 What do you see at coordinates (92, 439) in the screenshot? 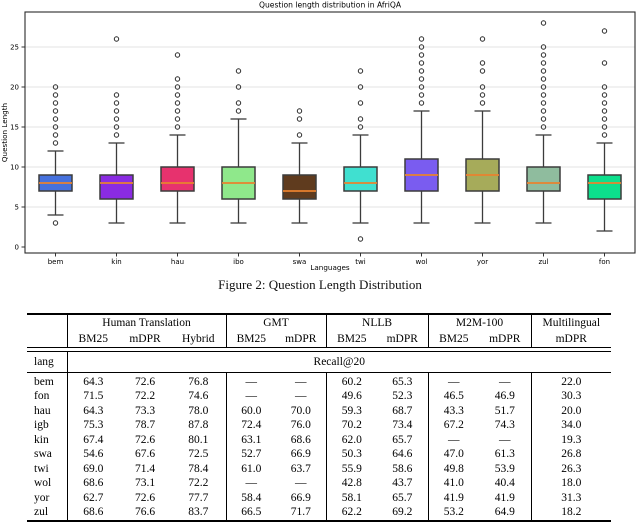
I see `value-cell: 67.4` at bounding box center [92, 439].